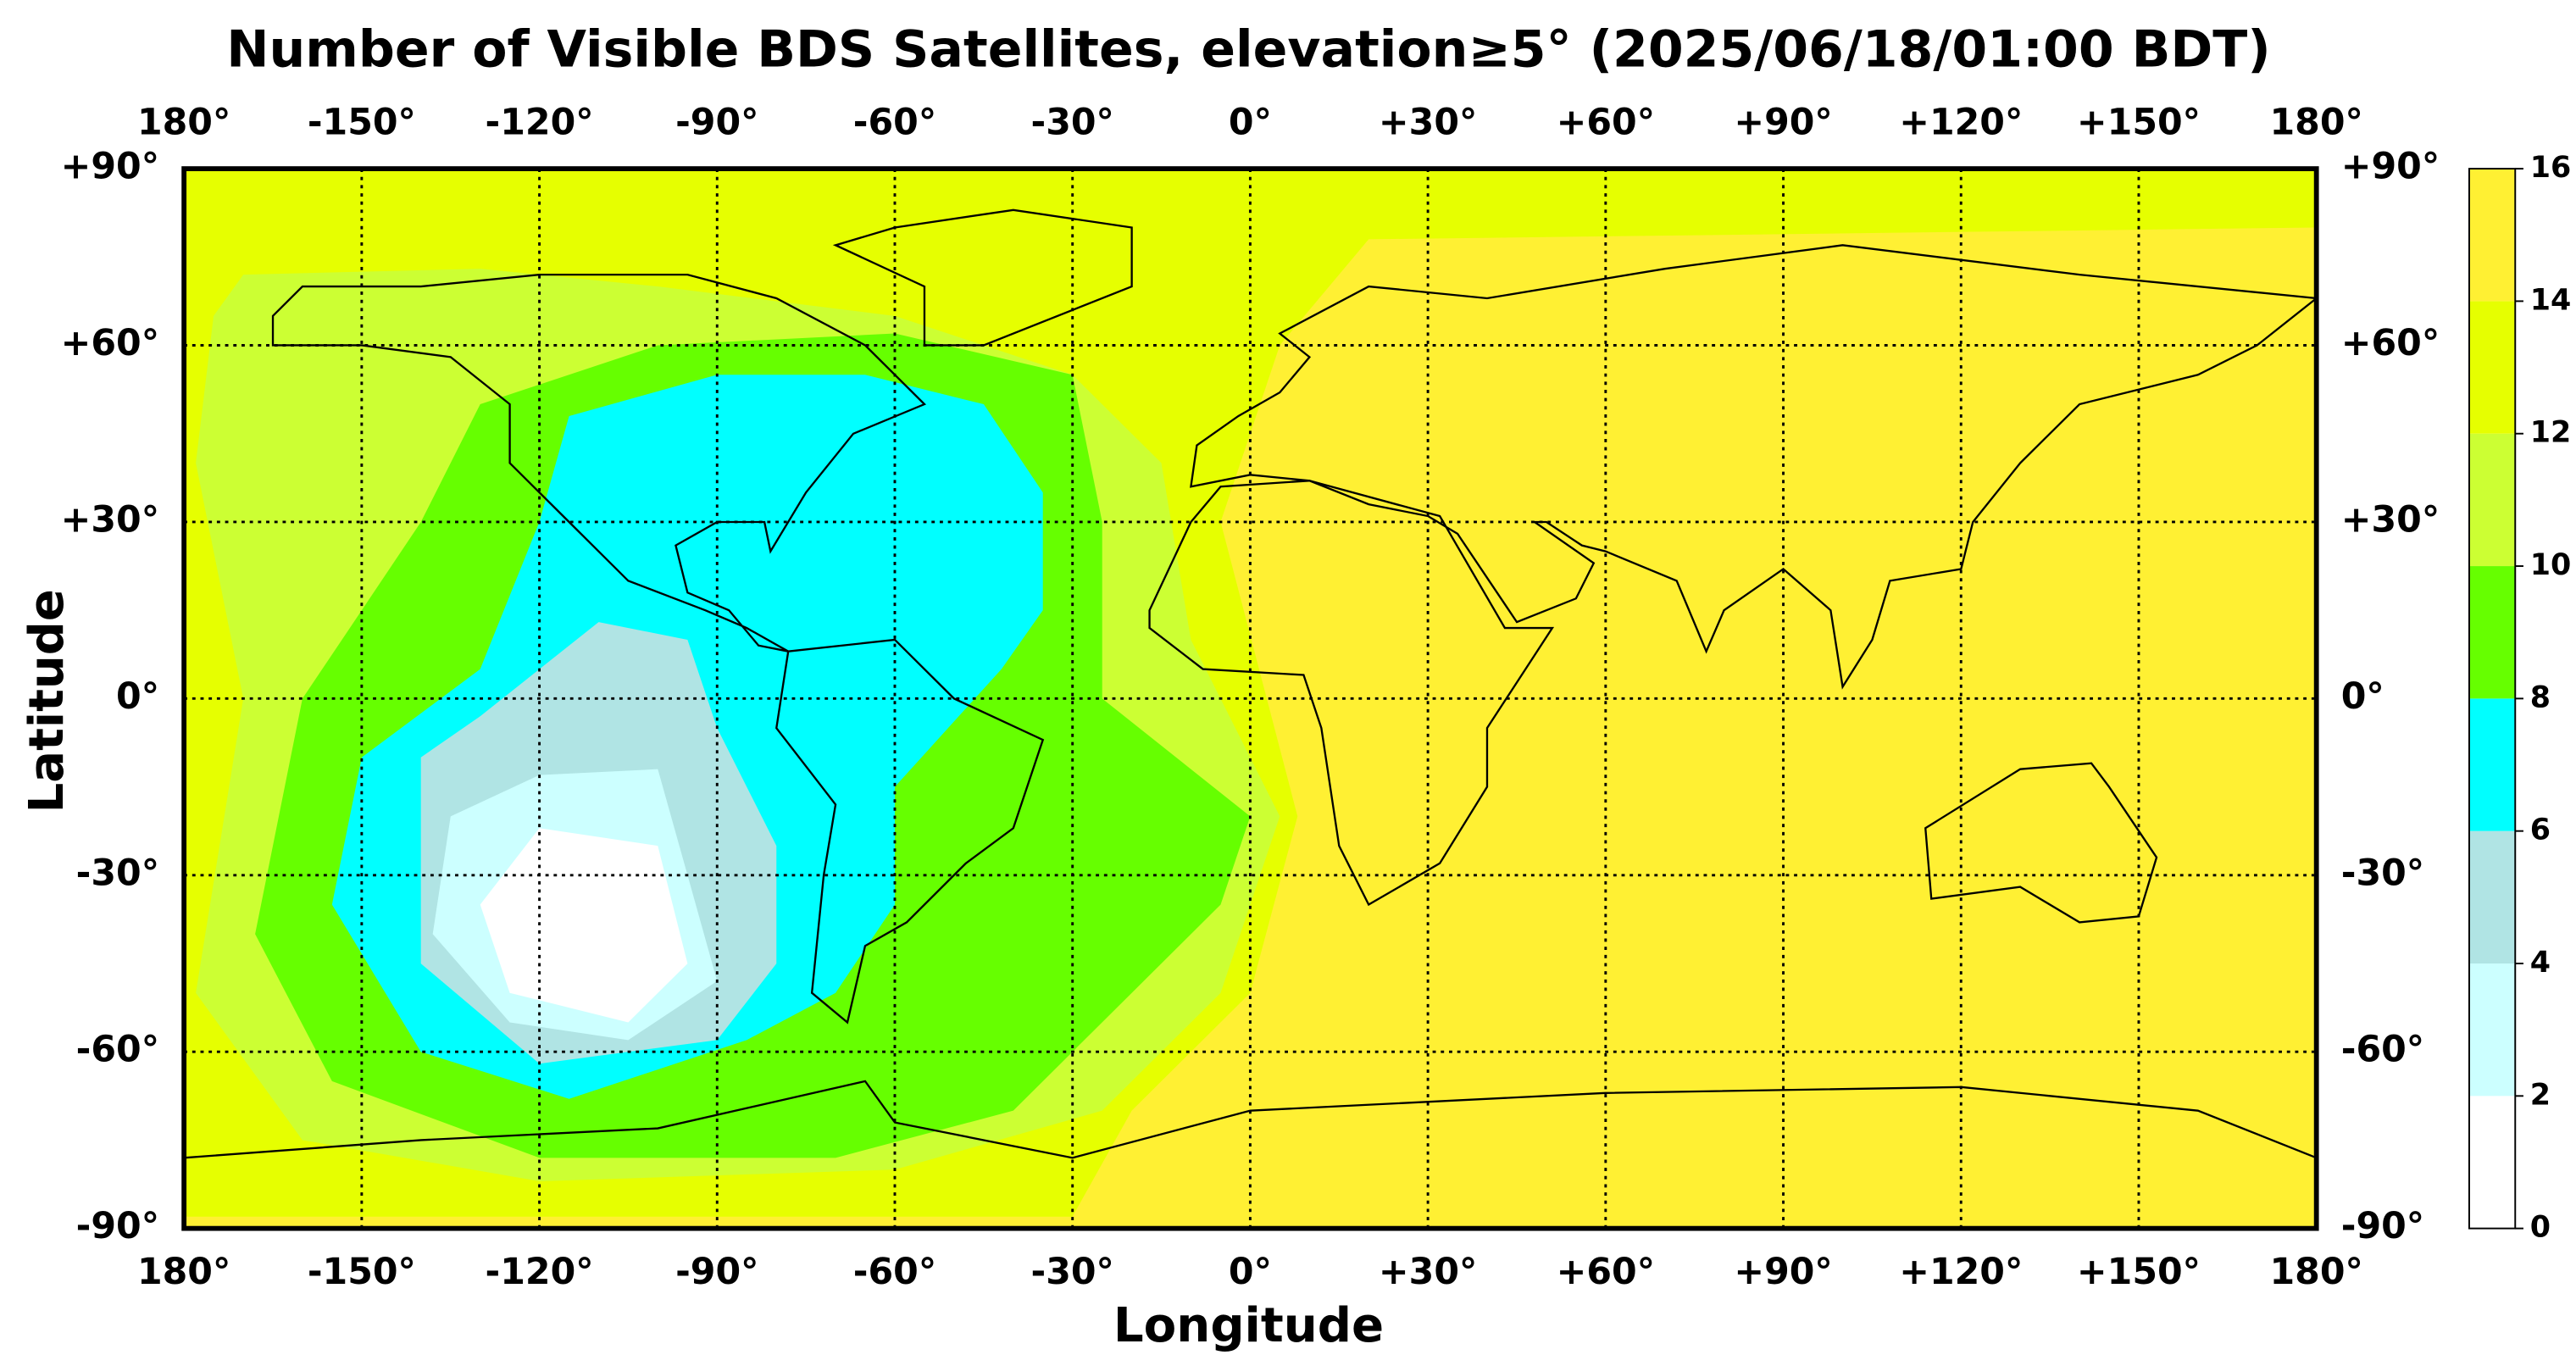  What do you see at coordinates (2540, 1228) in the screenshot?
I see `colorbar-tick-label: 0` at bounding box center [2540, 1228].